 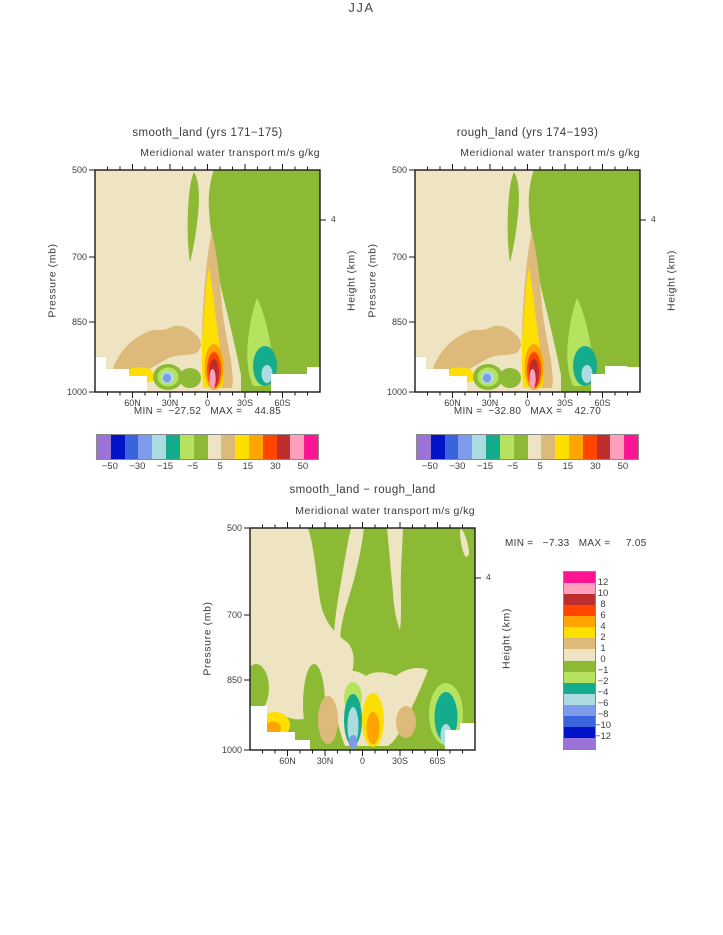 I want to click on rough-xtick-30s: 30S, so click(x=564, y=403).